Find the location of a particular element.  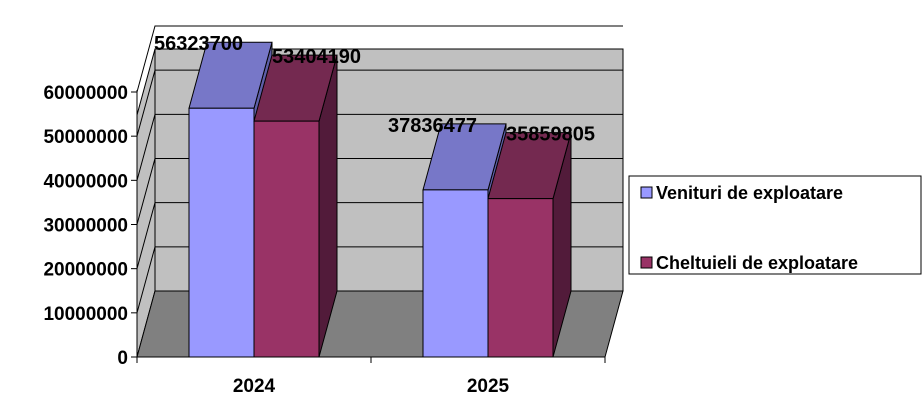

y-tick-label: 20000000 is located at coordinates (85, 270).